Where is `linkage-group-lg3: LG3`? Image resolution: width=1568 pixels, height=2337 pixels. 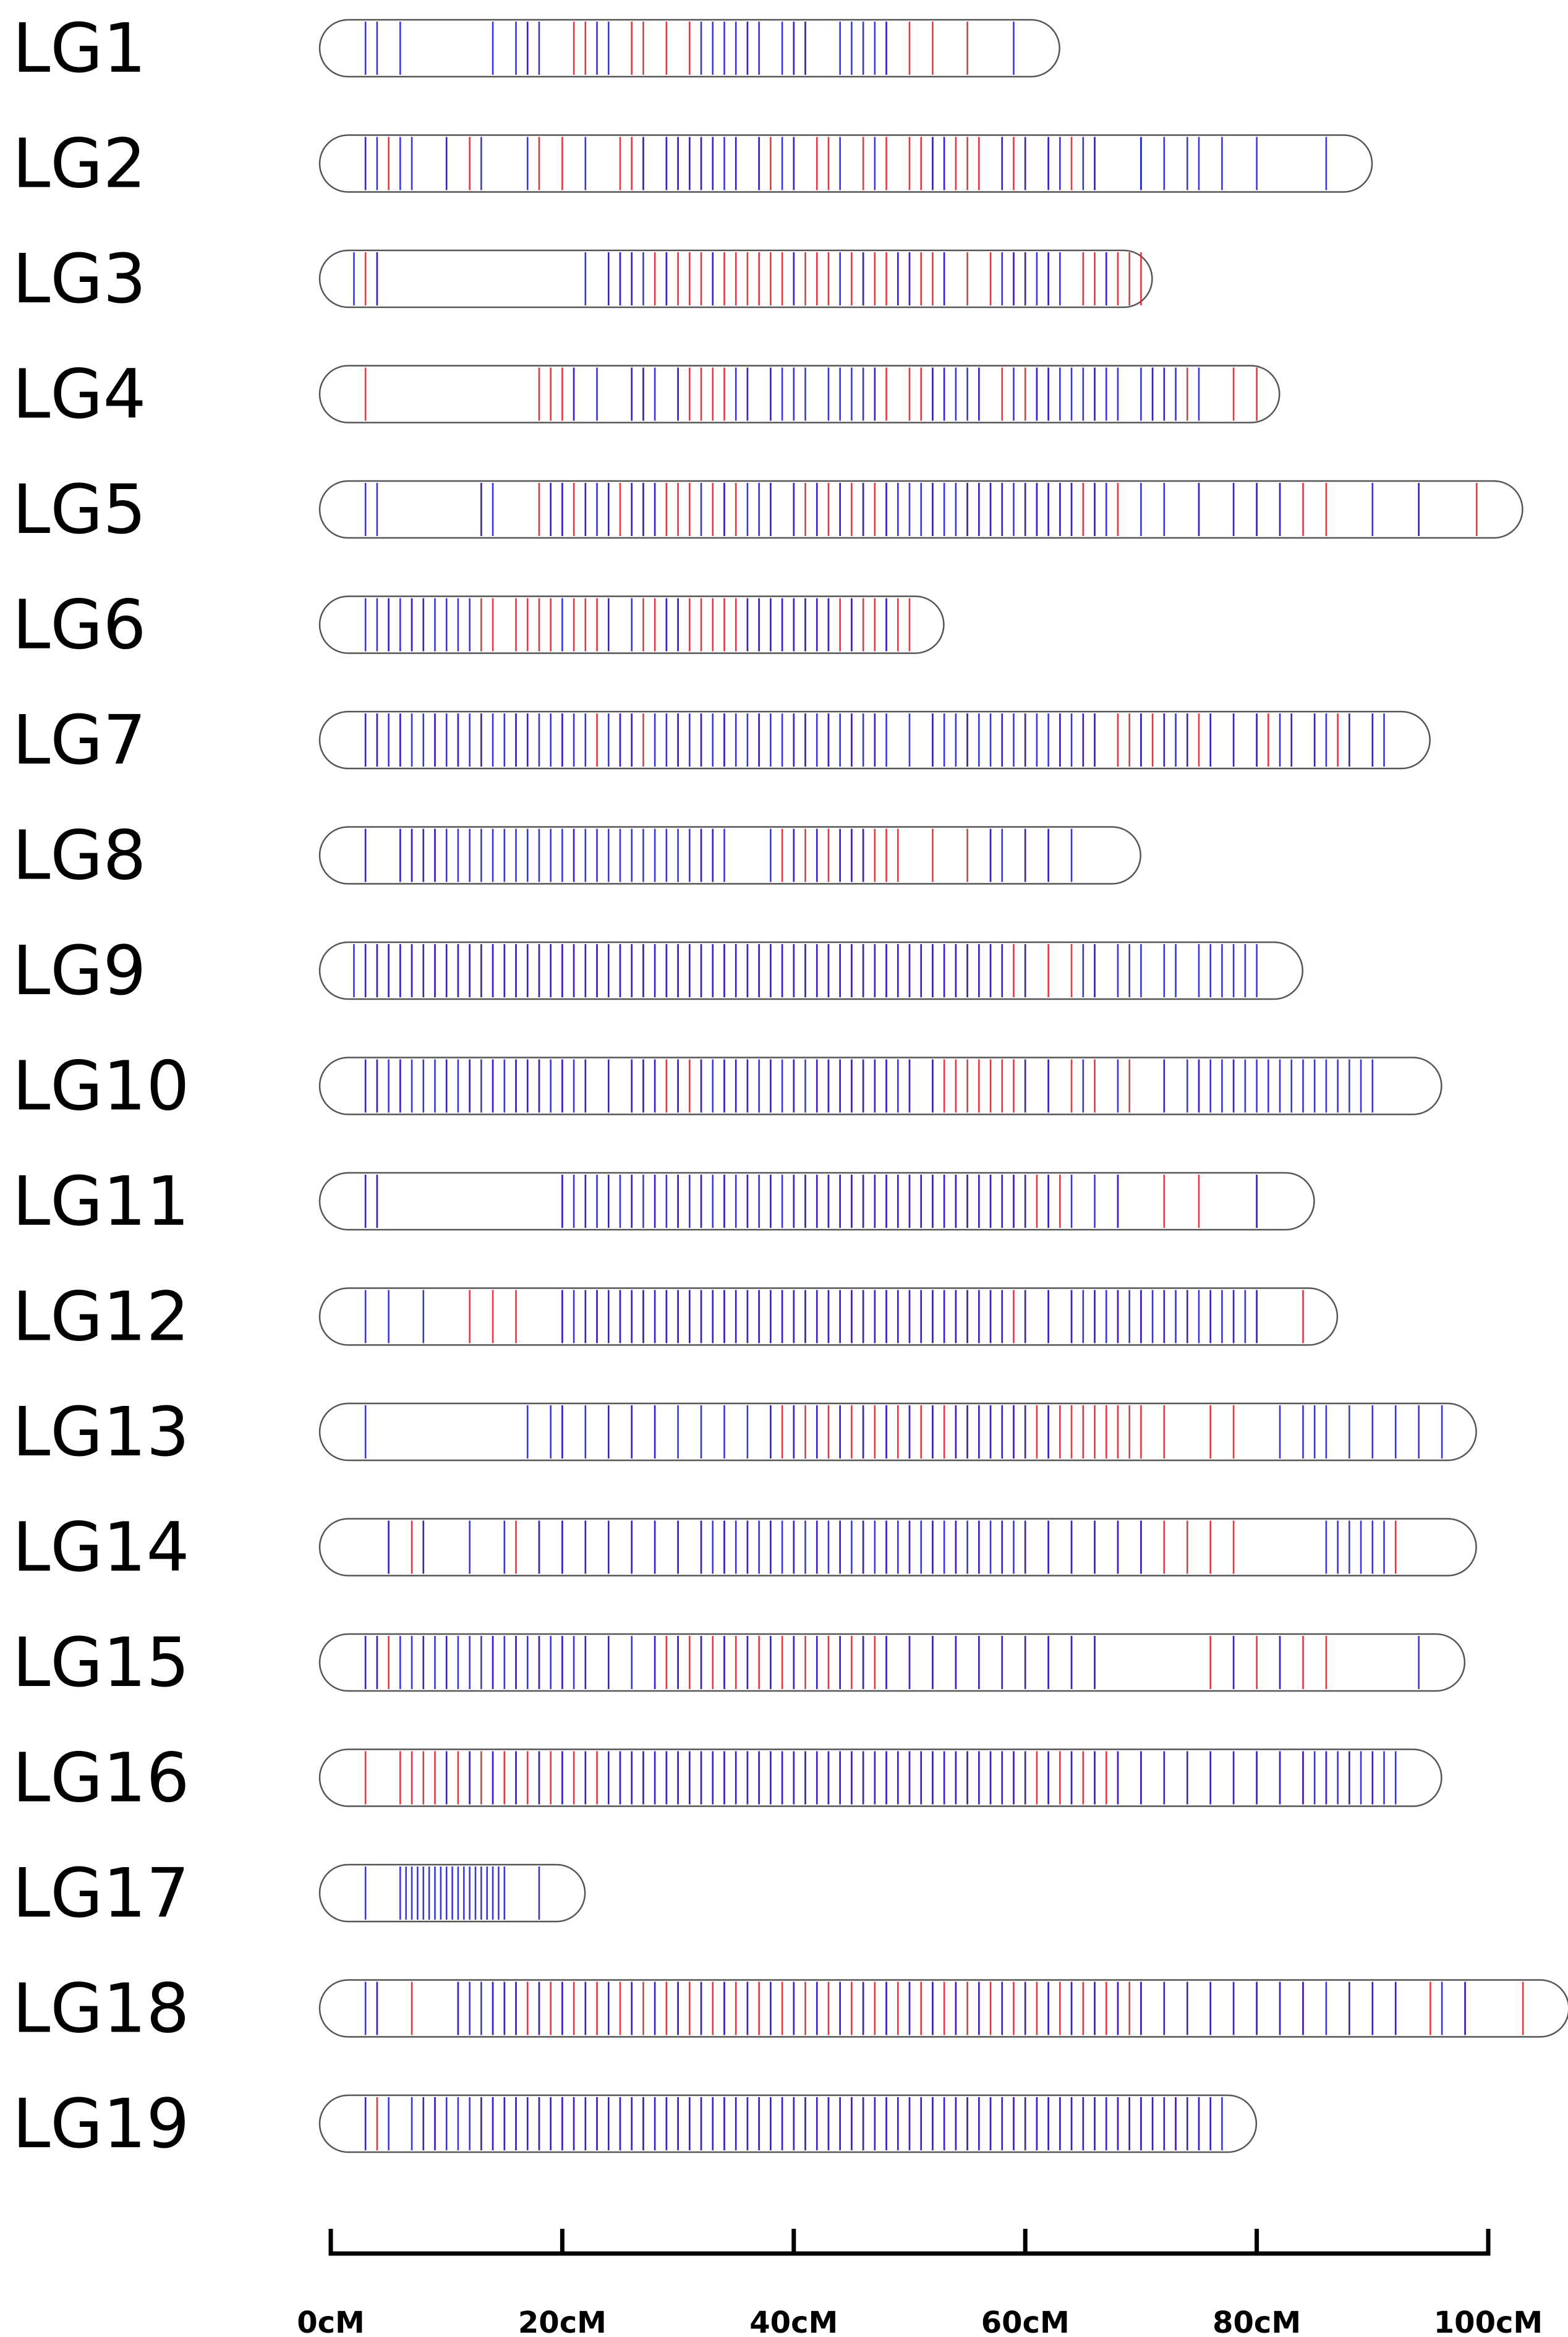 linkage-group-lg3: LG3 is located at coordinates (582, 278).